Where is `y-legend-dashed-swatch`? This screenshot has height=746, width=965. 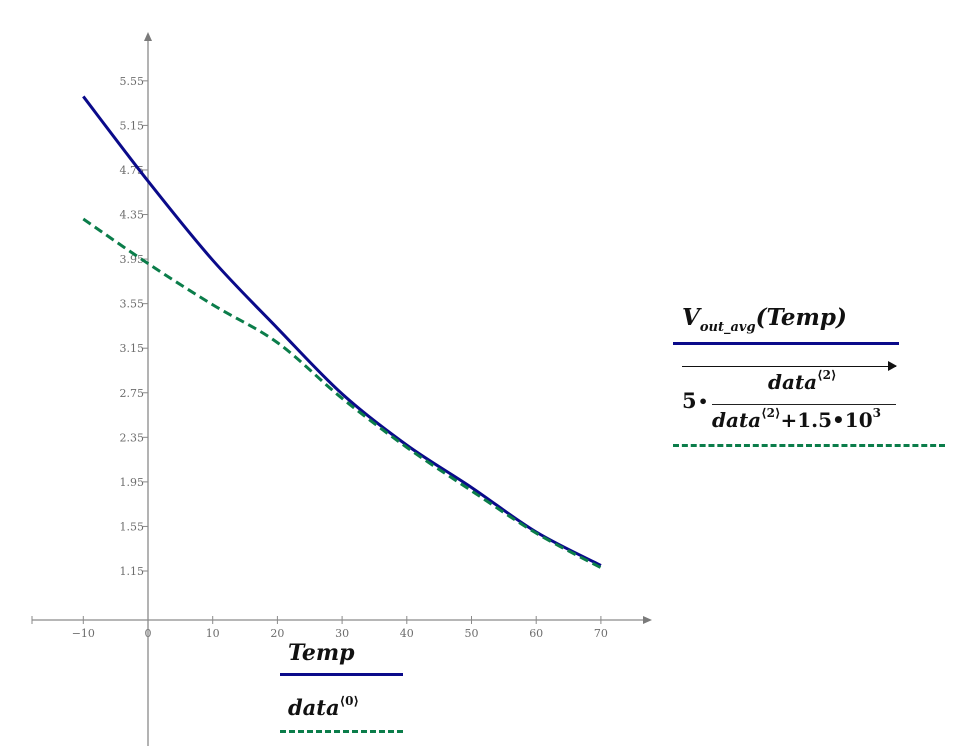
y-legend-dashed-swatch is located at coordinates (809, 445).